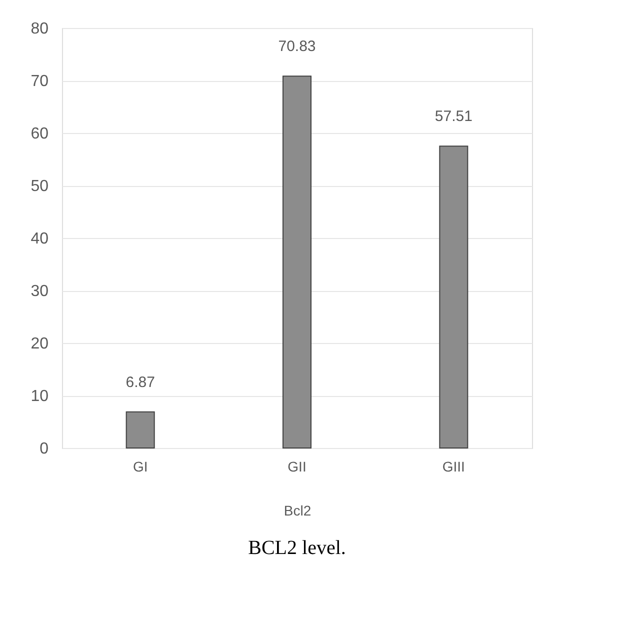  Describe the element at coordinates (39, 81) in the screenshot. I see `y-tick-label: 70` at that location.